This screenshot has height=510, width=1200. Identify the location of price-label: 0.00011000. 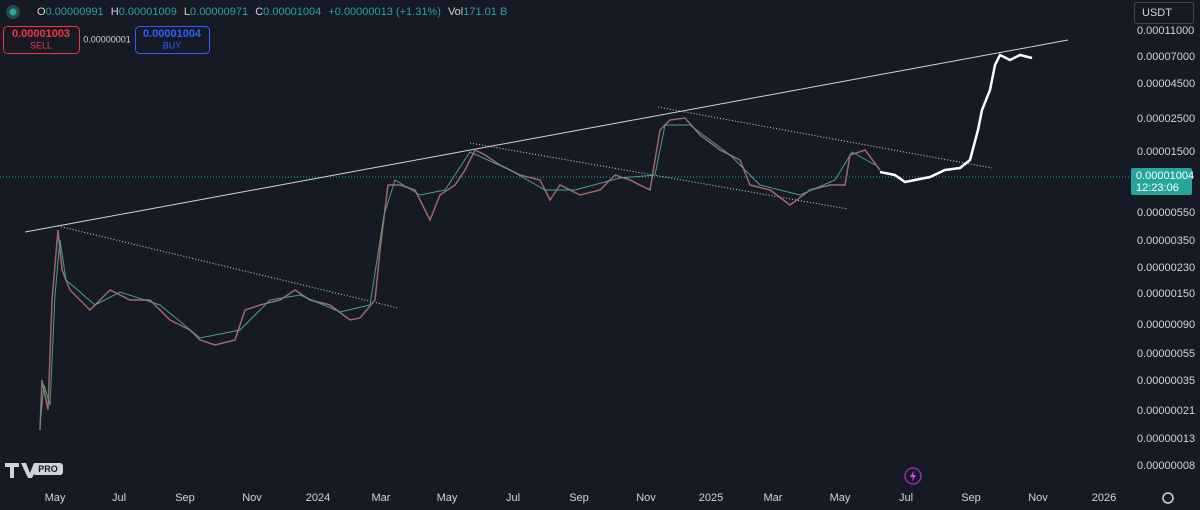
(1165, 31).